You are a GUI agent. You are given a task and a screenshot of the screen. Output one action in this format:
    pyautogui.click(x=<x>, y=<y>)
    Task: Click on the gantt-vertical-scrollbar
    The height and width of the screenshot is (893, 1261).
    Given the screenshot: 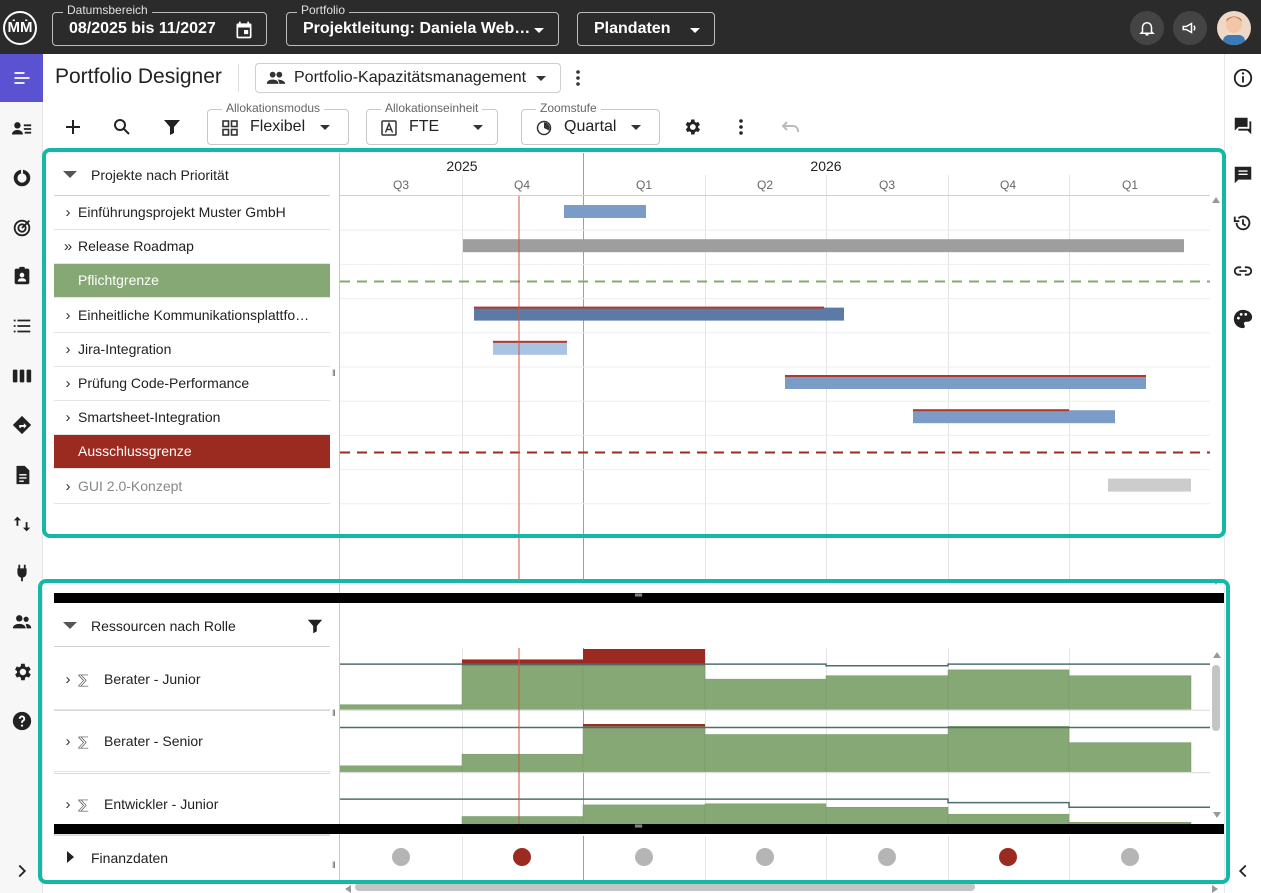 What is the action you would take?
    pyautogui.click(x=1216, y=392)
    